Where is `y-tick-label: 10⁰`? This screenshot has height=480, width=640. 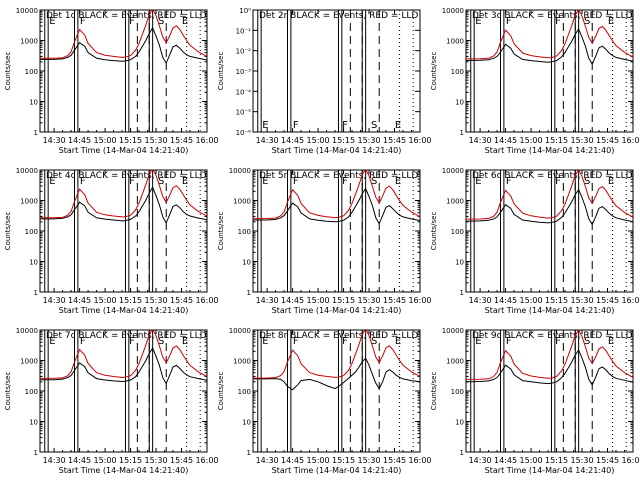
y-tick-label: 10⁰ is located at coordinates (245, 11).